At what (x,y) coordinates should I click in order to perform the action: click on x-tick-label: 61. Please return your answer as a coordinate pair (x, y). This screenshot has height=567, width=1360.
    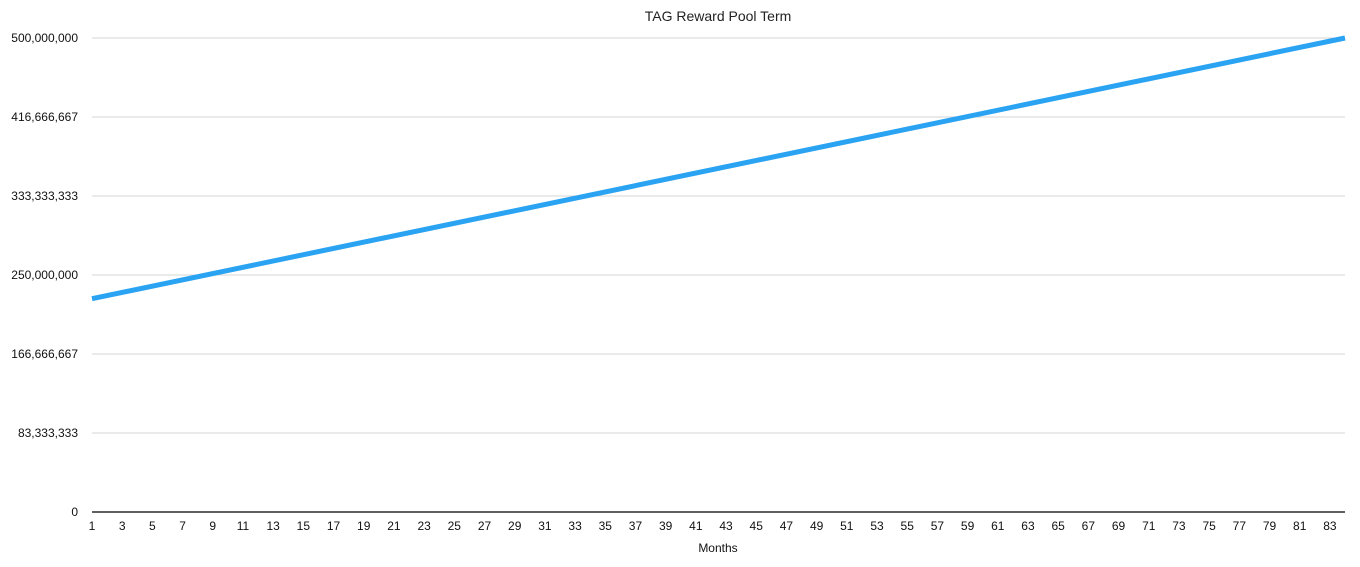
    Looking at the image, I should click on (998, 526).